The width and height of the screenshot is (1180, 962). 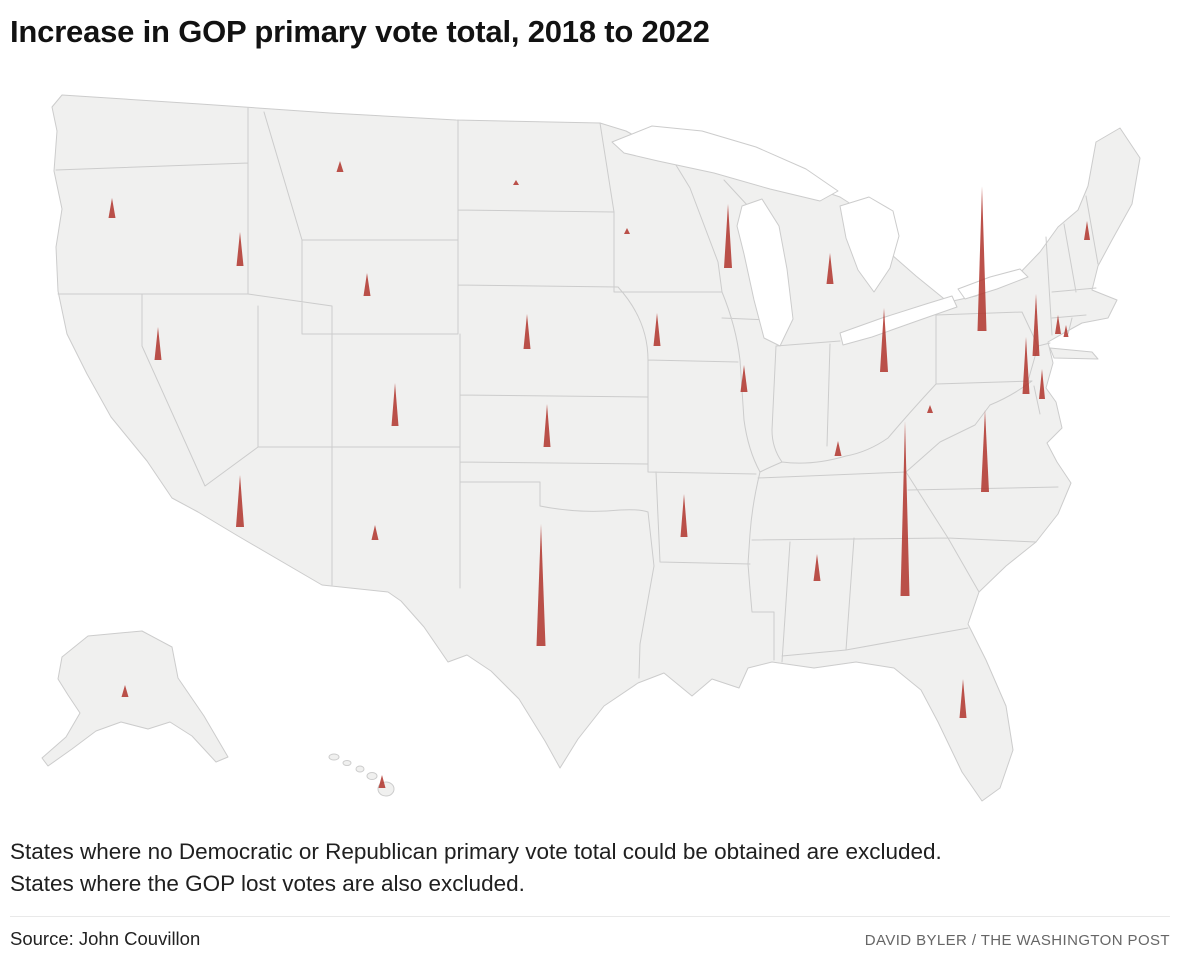 What do you see at coordinates (725, 163) in the screenshot?
I see `lake-superior` at bounding box center [725, 163].